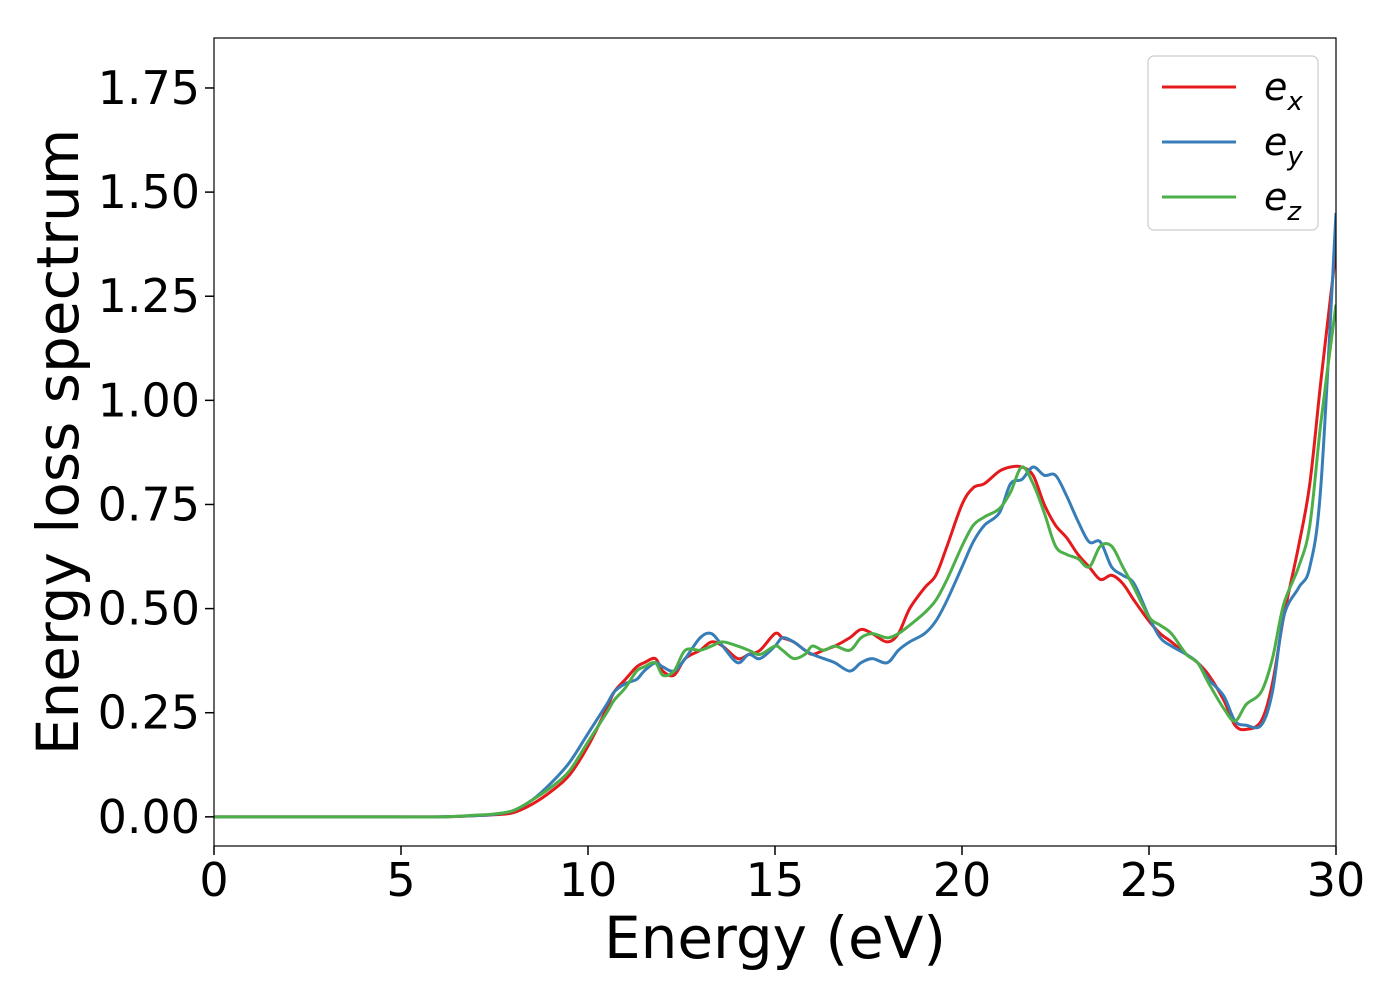  What do you see at coordinates (1294, 212) in the screenshot?
I see `legend-label-sub: z` at bounding box center [1294, 212].